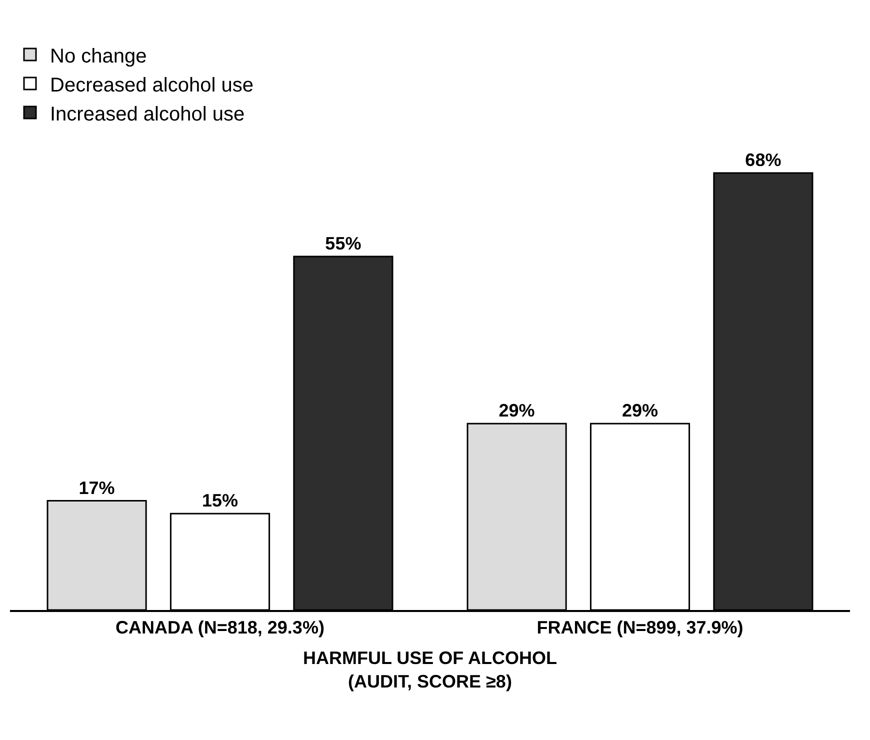  What do you see at coordinates (220, 500) in the screenshot?
I see `data-label: 15%` at bounding box center [220, 500].